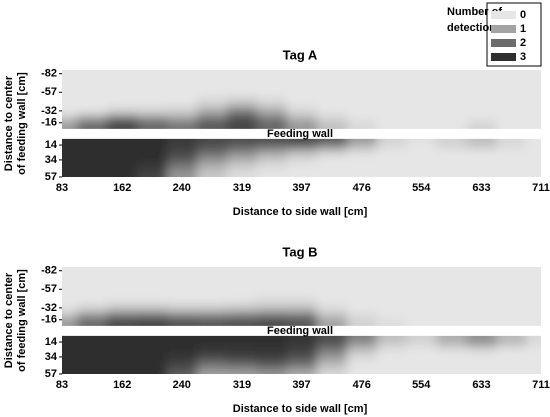 The image size is (550, 417). Describe the element at coordinates (481, 385) in the screenshot. I see `x-tick-label: 633` at that location.